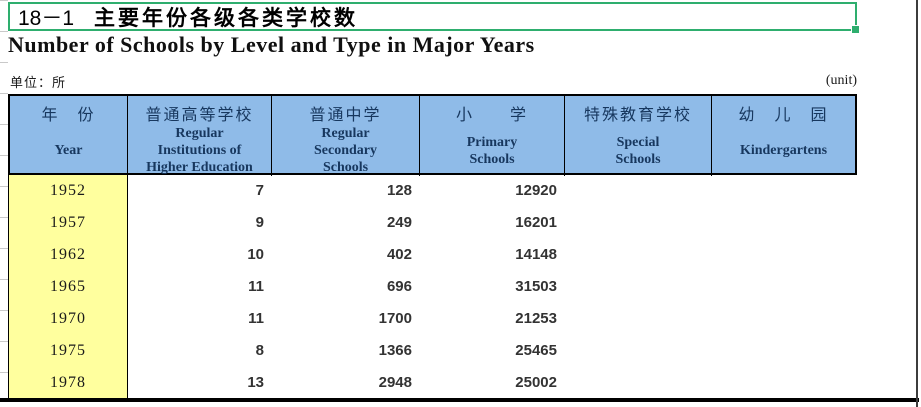 This screenshot has width=921, height=407. Describe the element at coordinates (536, 318) in the screenshot. I see `value-cell: 21253` at that location.